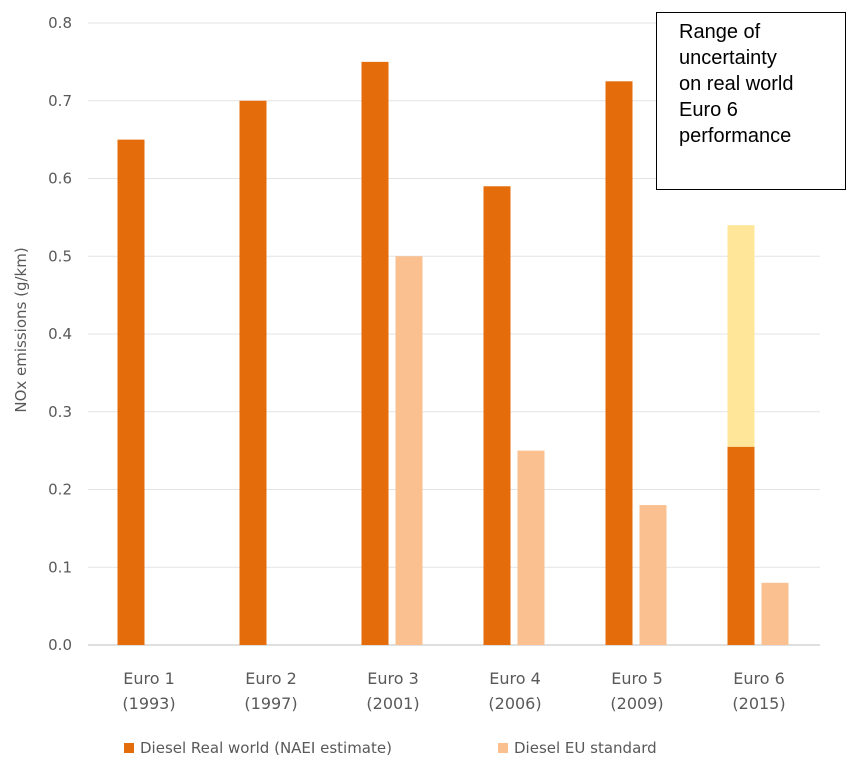 The width and height of the screenshot is (848, 765). I want to click on x-category-year: (2001), so click(392, 703).